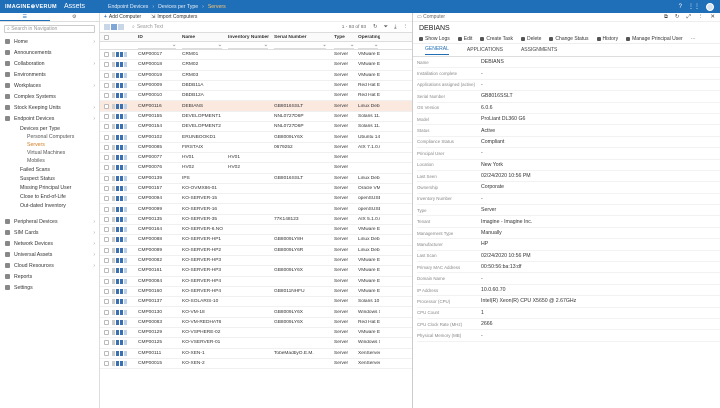 The height and width of the screenshot is (408, 720). I want to click on table-row: CMP00164 KO-SERVER-6.NO Server VMware ESX, so click(256, 230).